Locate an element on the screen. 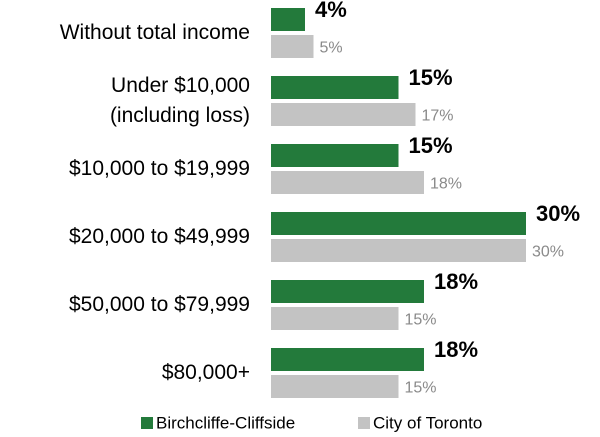 This screenshot has height=437, width=600. category-line: $10,000 to $19,999 is located at coordinates (159, 168).